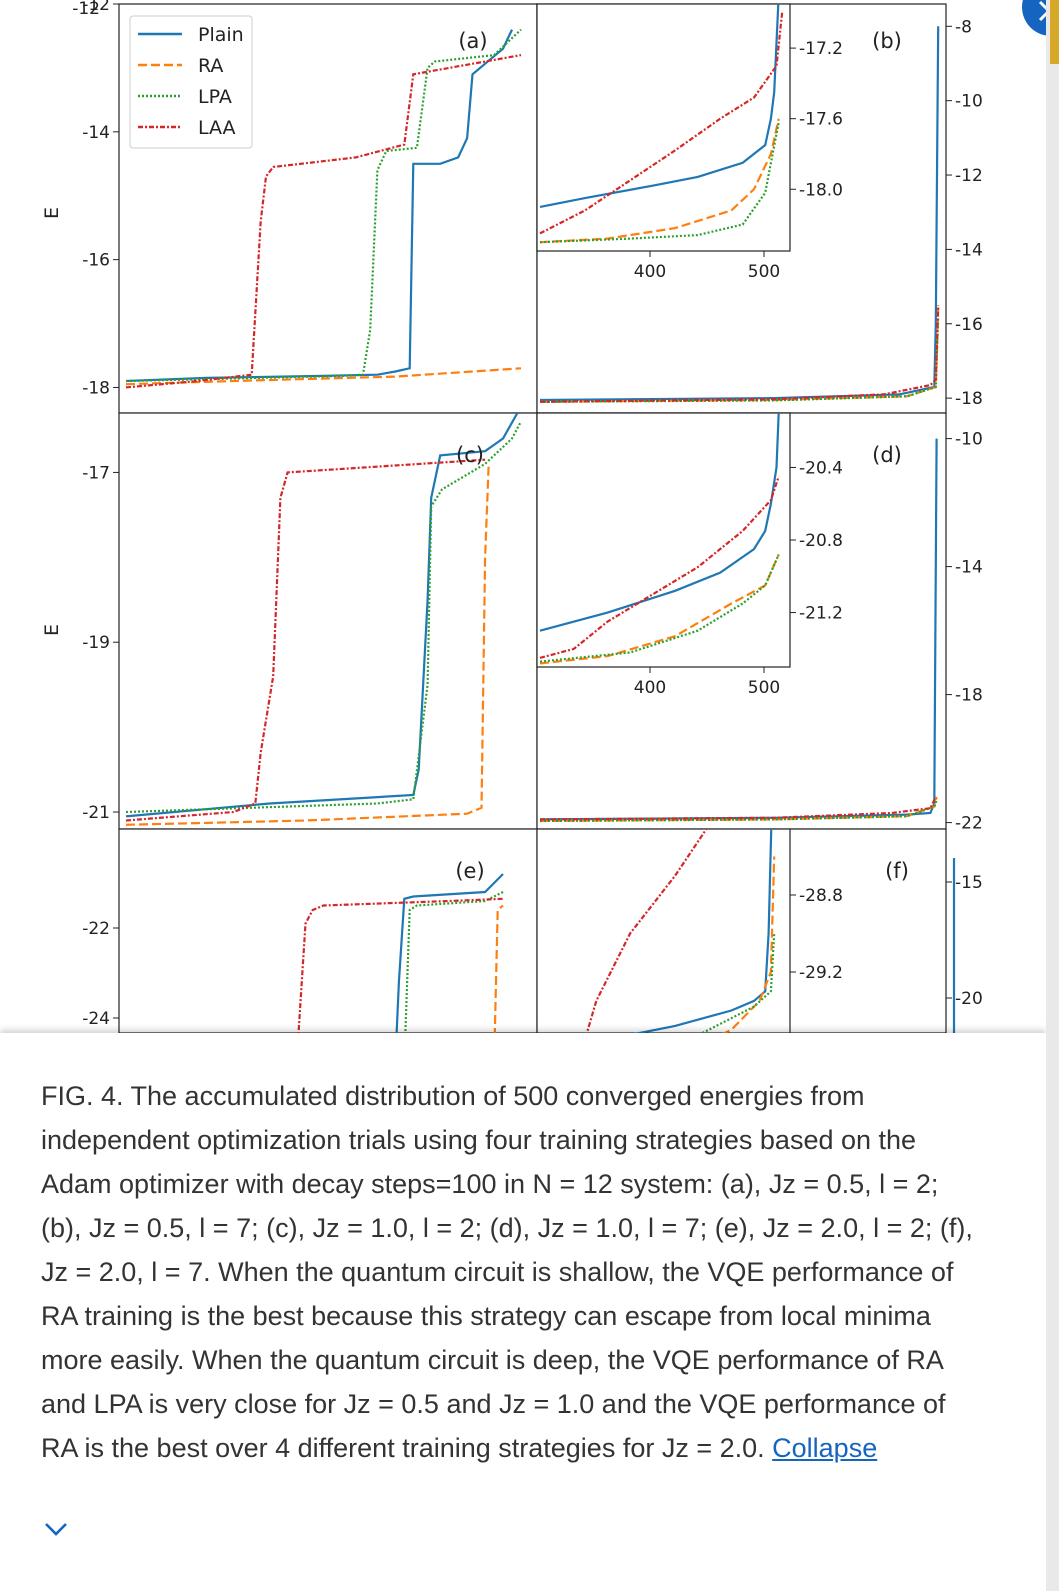 Image resolution: width=1059 pixels, height=1591 pixels. I want to click on panel-c-ra-line, so click(307, 644).